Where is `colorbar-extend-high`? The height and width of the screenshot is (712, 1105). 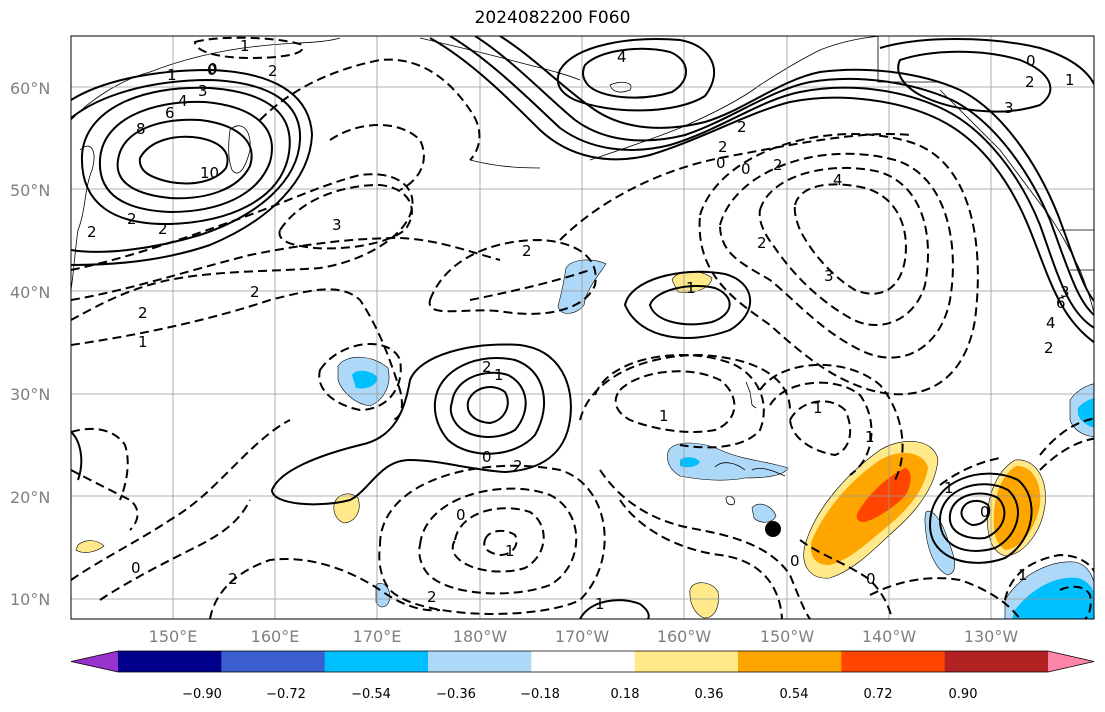
colorbar-extend-high is located at coordinates (1071, 661).